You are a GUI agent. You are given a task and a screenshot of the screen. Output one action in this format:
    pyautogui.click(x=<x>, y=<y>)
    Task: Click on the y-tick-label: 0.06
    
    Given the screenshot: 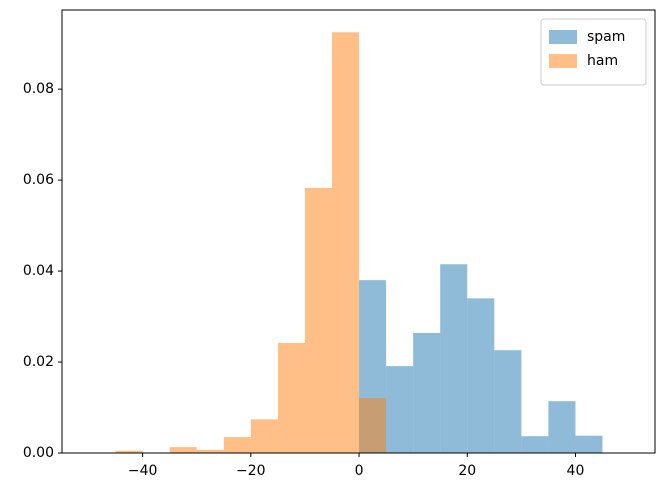 What is the action you would take?
    pyautogui.click(x=38, y=180)
    